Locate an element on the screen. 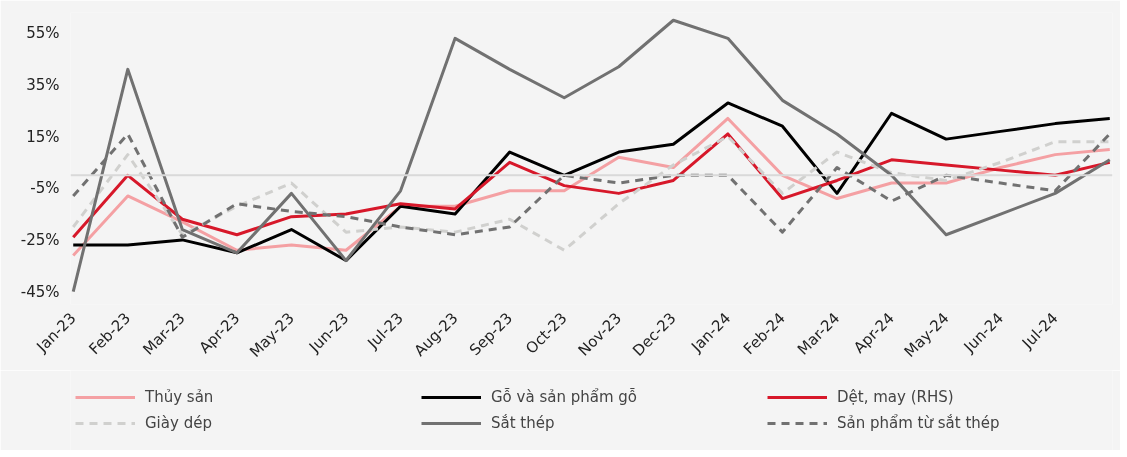 The width and height of the screenshot is (1127, 457). y-tick-label: 35% is located at coordinates (43, 84).